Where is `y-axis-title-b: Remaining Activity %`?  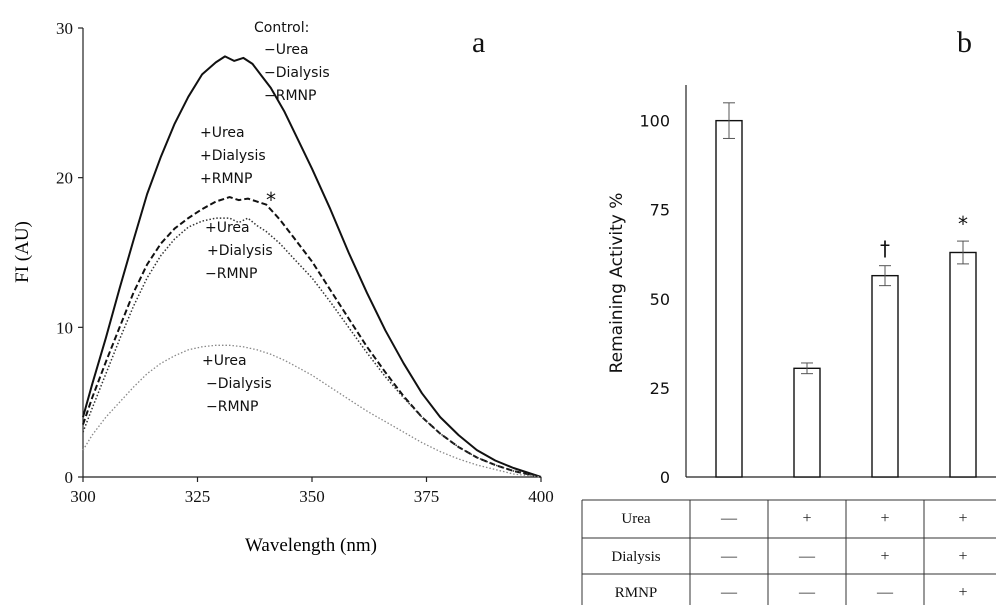 y-axis-title-b: Remaining Activity % is located at coordinates (617, 283).